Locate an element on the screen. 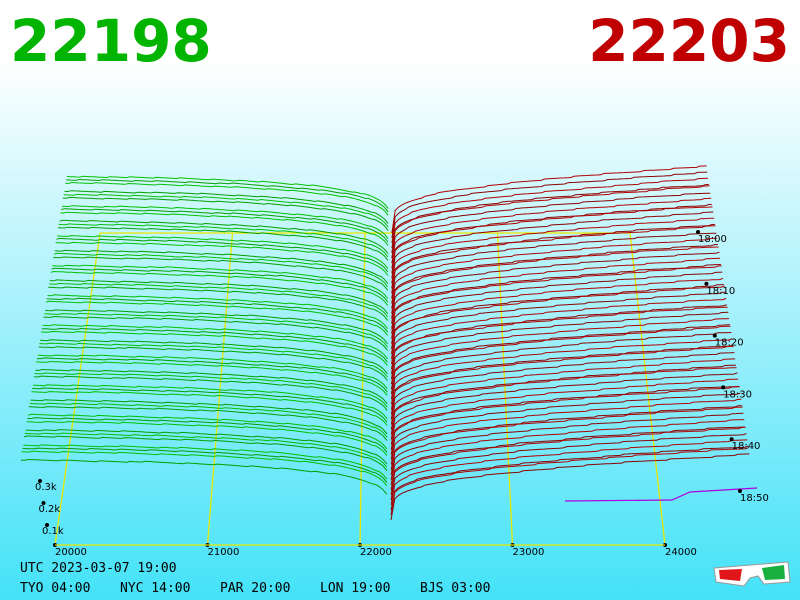 The image size is (800, 600). timezone-label: LON 19:00 is located at coordinates (355, 588).